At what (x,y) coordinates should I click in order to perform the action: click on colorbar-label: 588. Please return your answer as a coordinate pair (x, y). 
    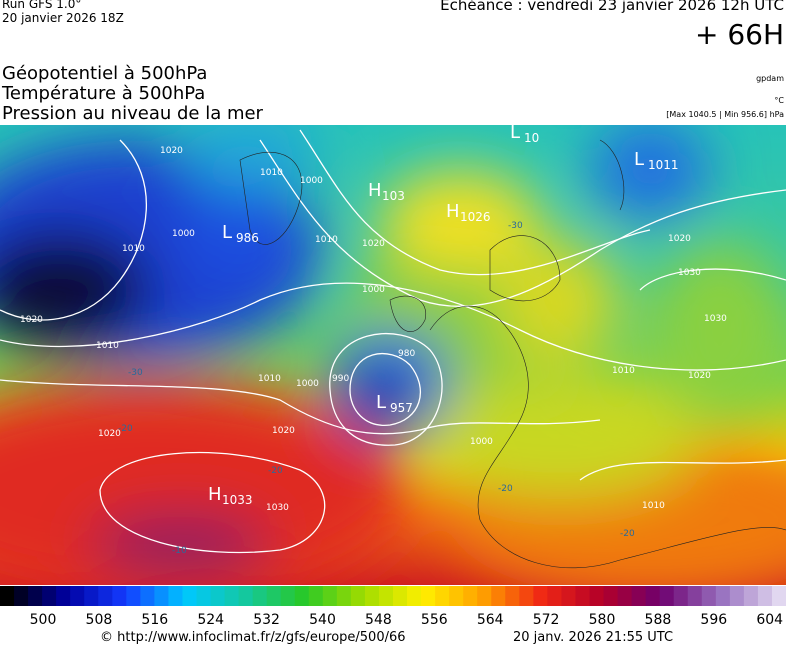
    Looking at the image, I should click on (658, 620).